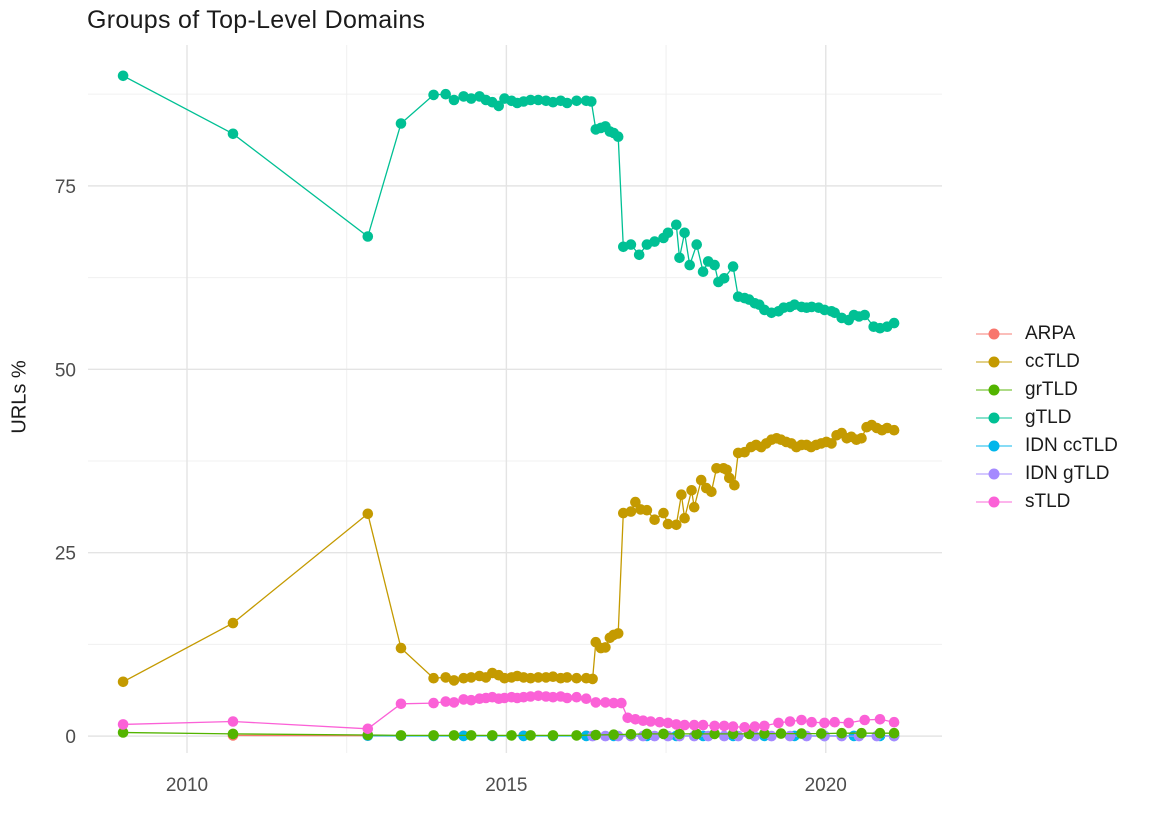 The width and height of the screenshot is (1164, 827). I want to click on legend-label-arpa: ARPA, so click(1050, 333).